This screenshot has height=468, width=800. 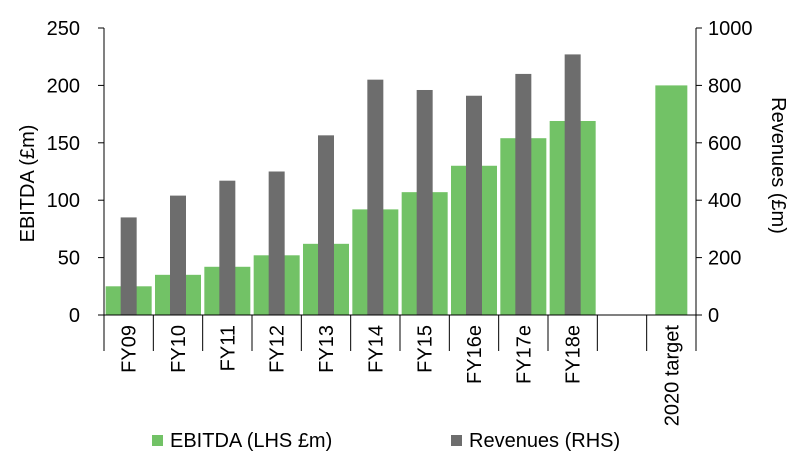 What do you see at coordinates (63, 144) in the screenshot?
I see `left-y-tick-label: 150` at bounding box center [63, 144].